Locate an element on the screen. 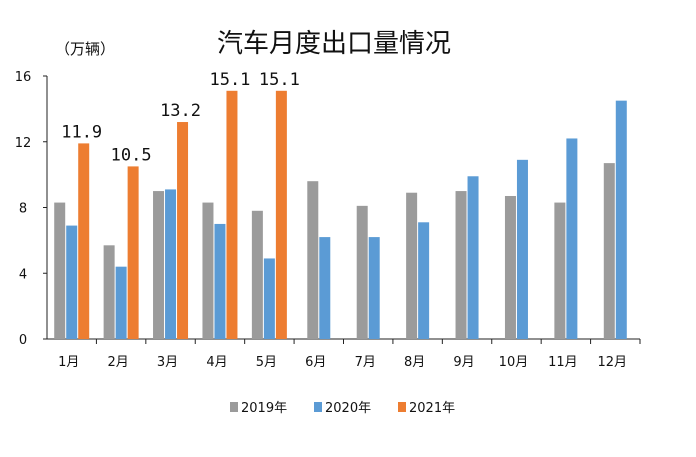 The height and width of the screenshot is (457, 696). chart-title: 汽车月度出口量情况 is located at coordinates (334, 44).